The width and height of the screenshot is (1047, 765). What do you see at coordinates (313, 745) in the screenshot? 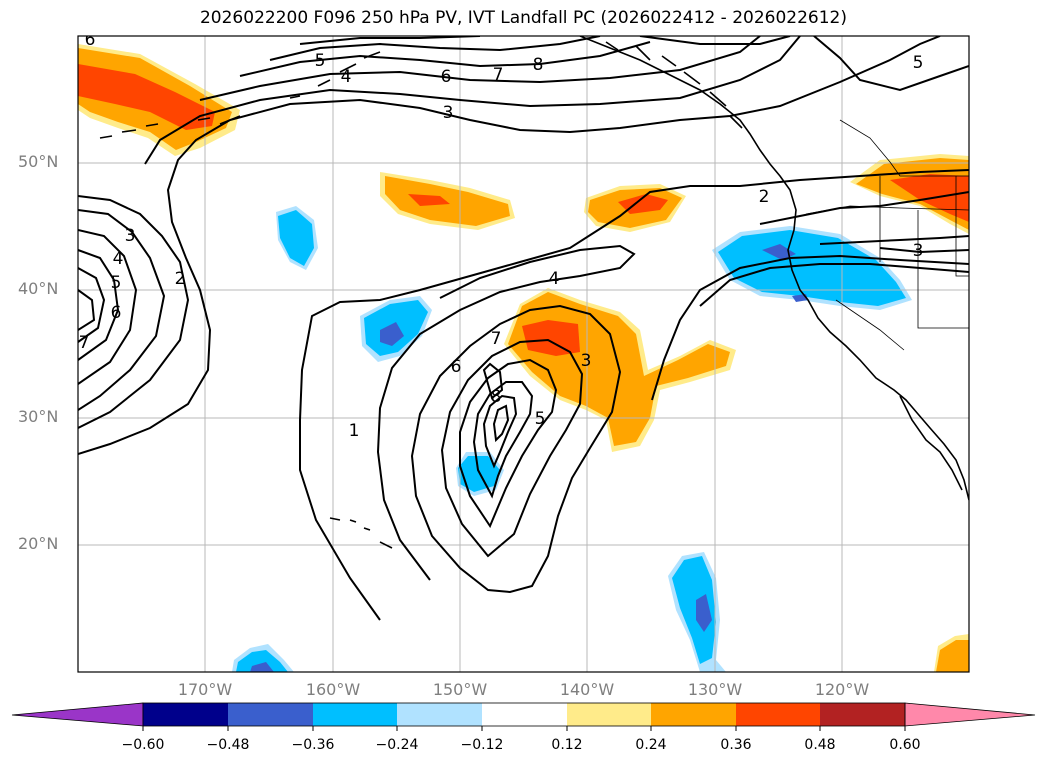
I see `colorbar-tick-label: −0.36` at bounding box center [313, 745].